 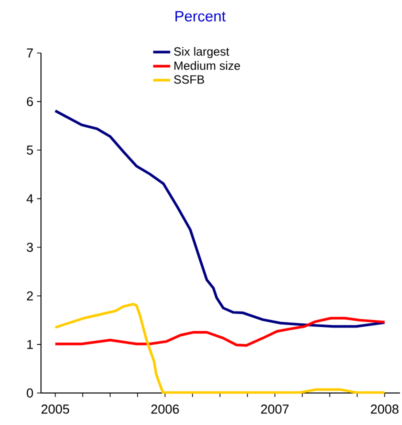 I want to click on y-tick-label: 6, so click(x=29, y=101).